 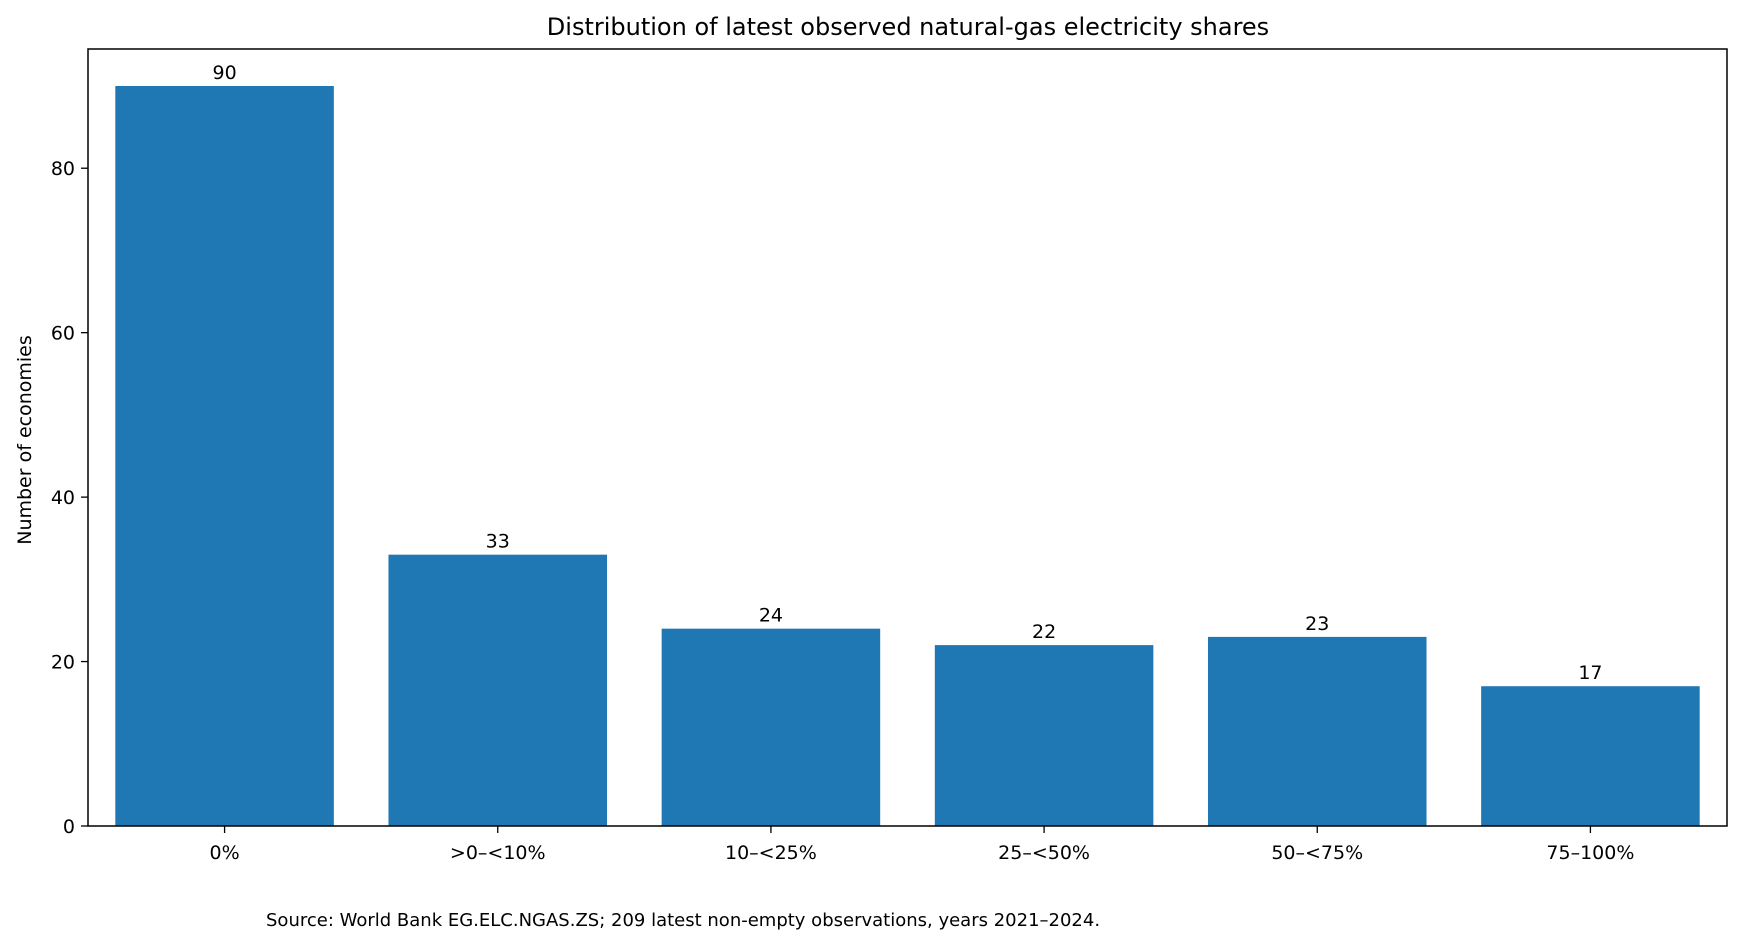 What do you see at coordinates (1044, 632) in the screenshot?
I see `bar-value-label-3: 22` at bounding box center [1044, 632].